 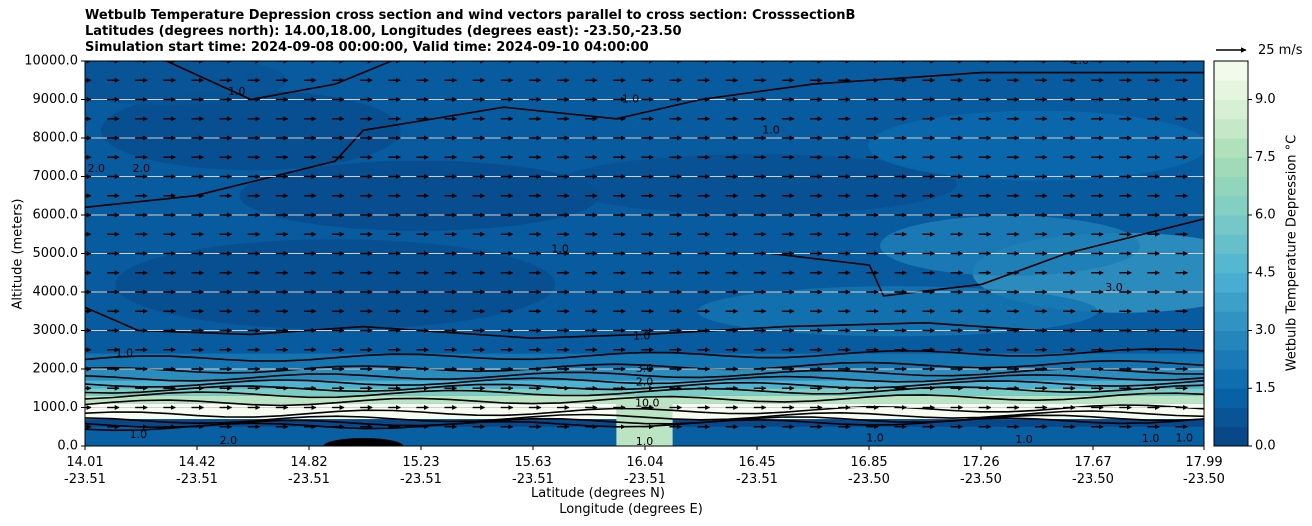 I want to click on contour-label-4: 2.0, so click(x=141, y=168).